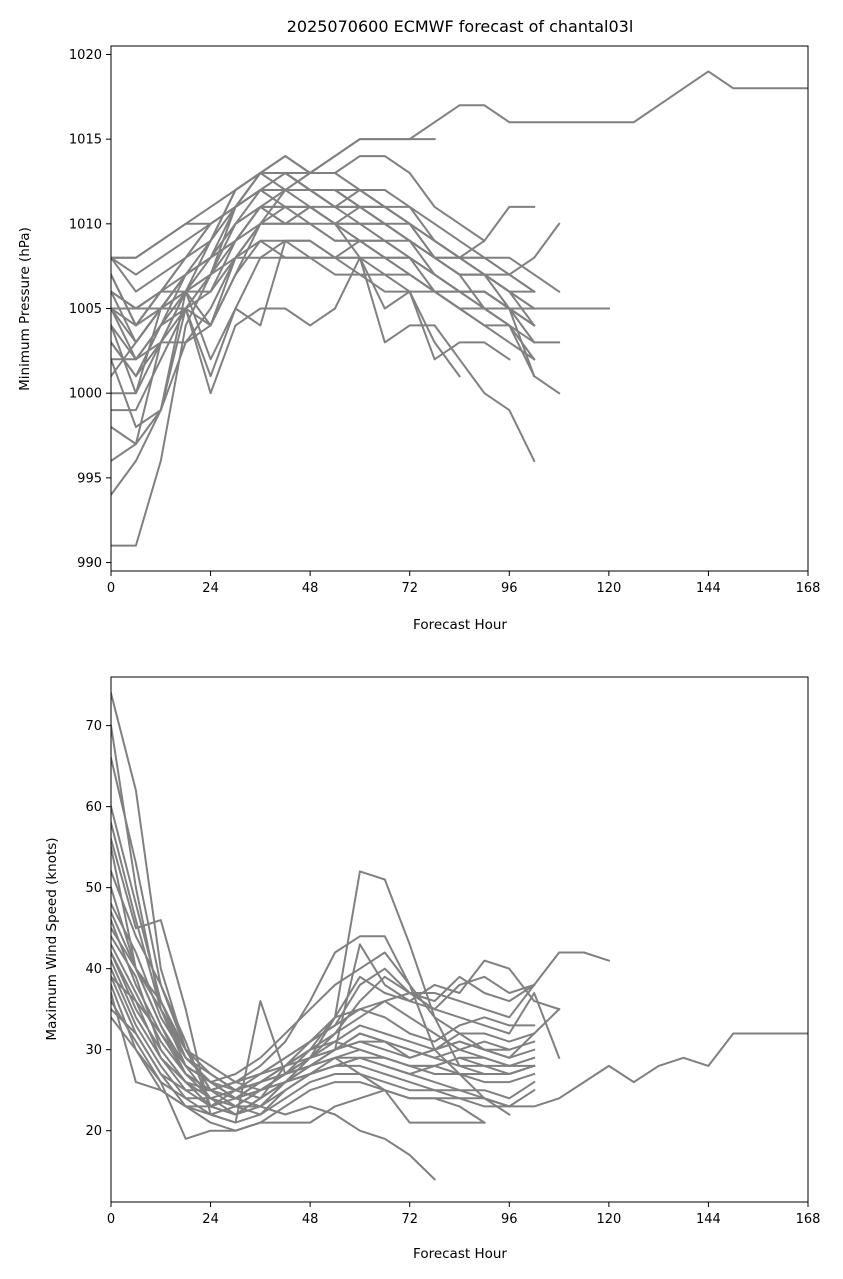 This screenshot has height=1279, width=843. Describe the element at coordinates (310, 1219) in the screenshot. I see `wind-x-tick-label: 48` at that location.